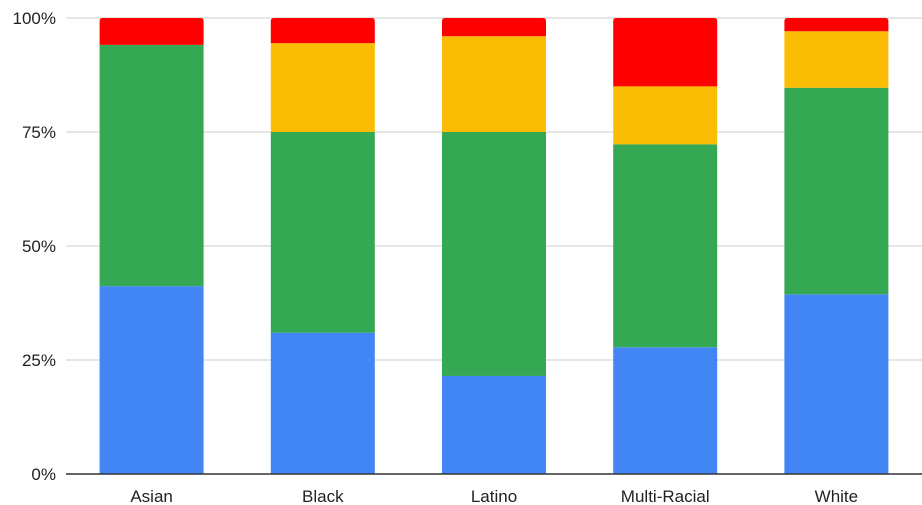 The width and height of the screenshot is (922, 505). Describe the element at coordinates (151, 496) in the screenshot. I see `x-tick-label: Asian` at that location.